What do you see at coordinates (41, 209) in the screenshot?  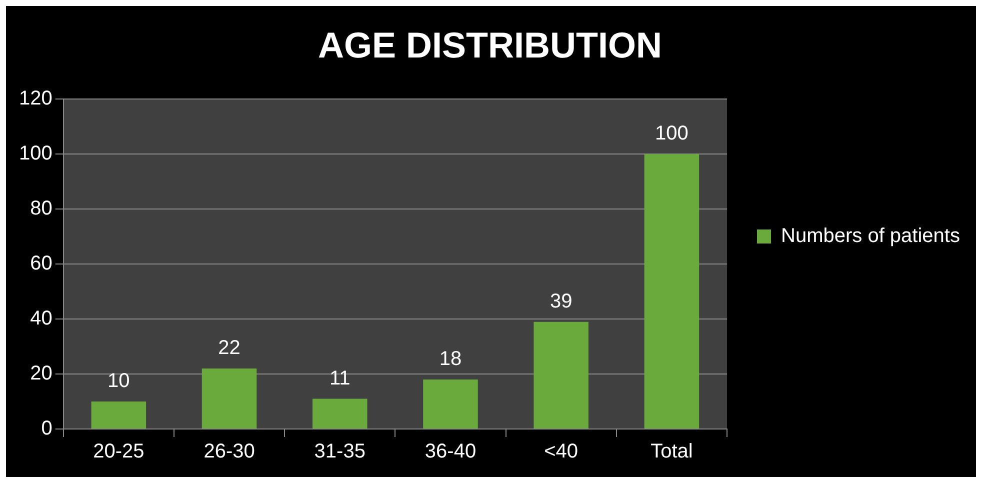 I see `y-tick-label: 80` at bounding box center [41, 209].